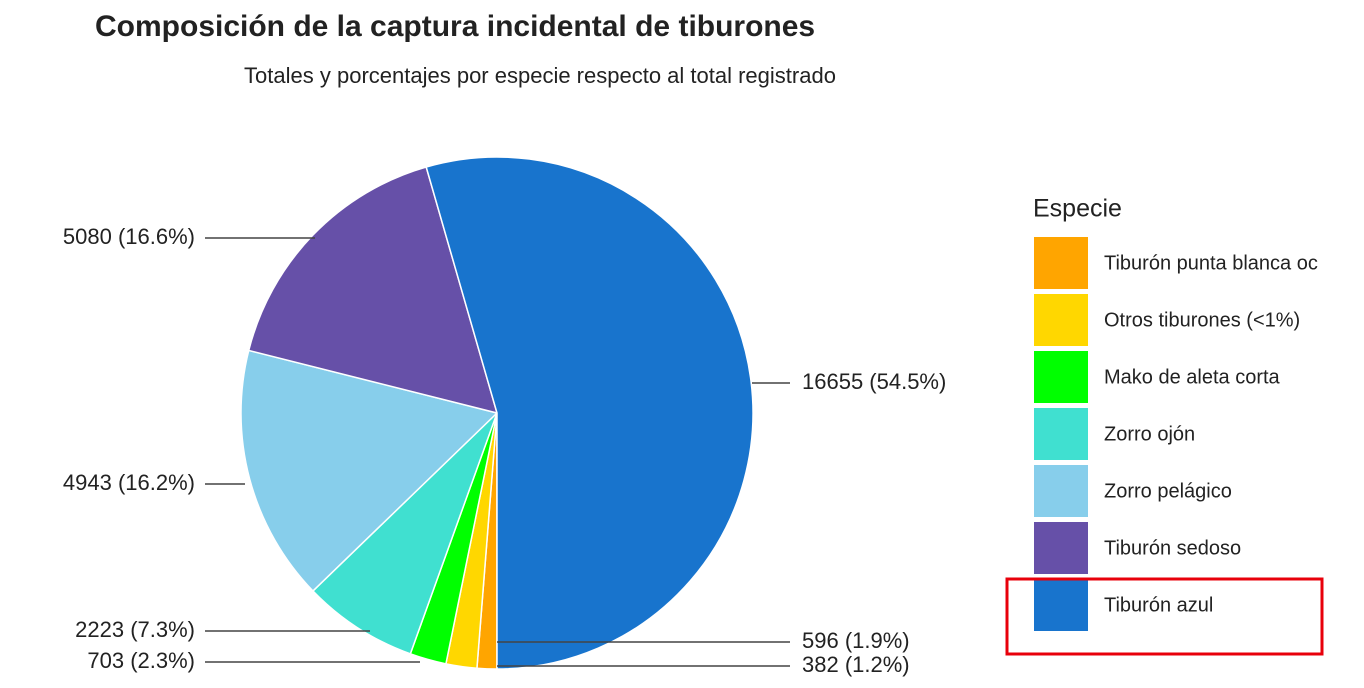 The image size is (1364, 688). I want to click on data-label: 16655 (54.5%), so click(874, 381).